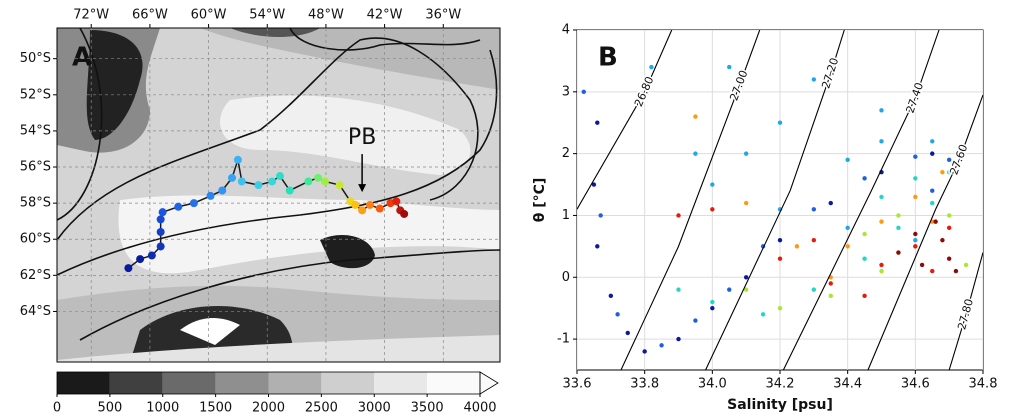  I want to click on x-tick-label: 60°W, so click(209, 15).